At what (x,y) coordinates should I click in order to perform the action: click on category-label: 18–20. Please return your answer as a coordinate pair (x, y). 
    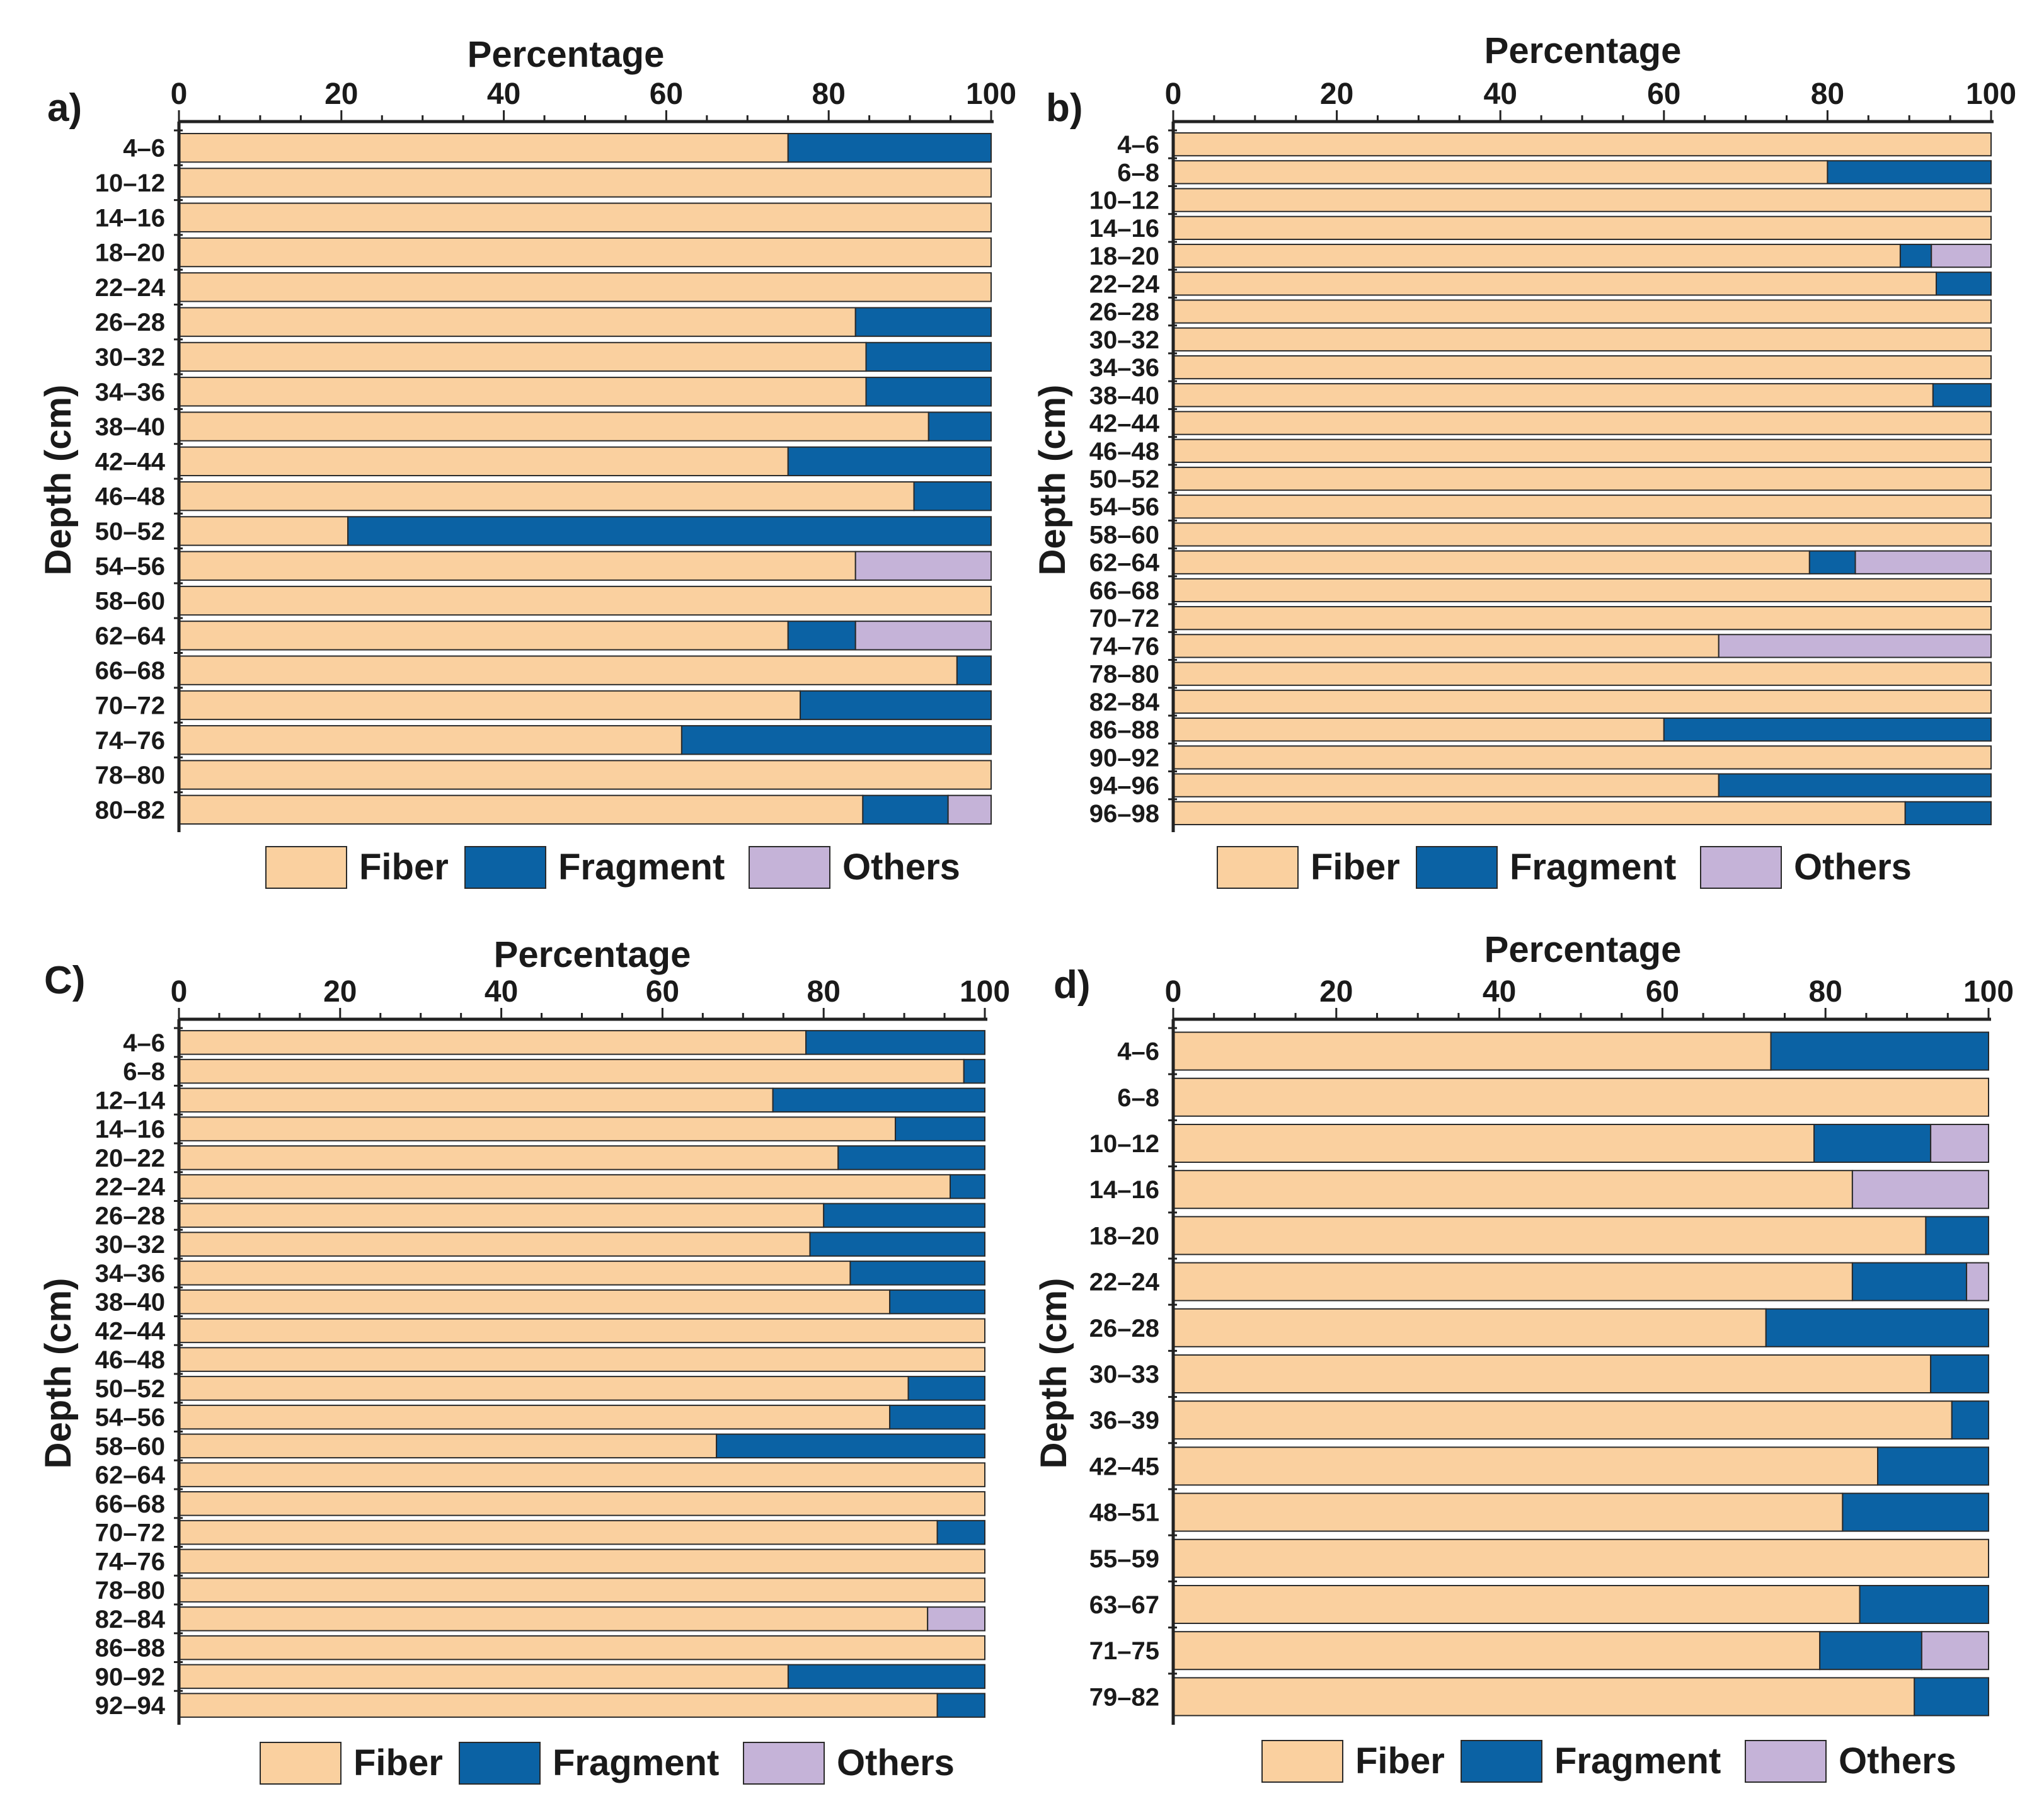
    Looking at the image, I should click on (1124, 1236).